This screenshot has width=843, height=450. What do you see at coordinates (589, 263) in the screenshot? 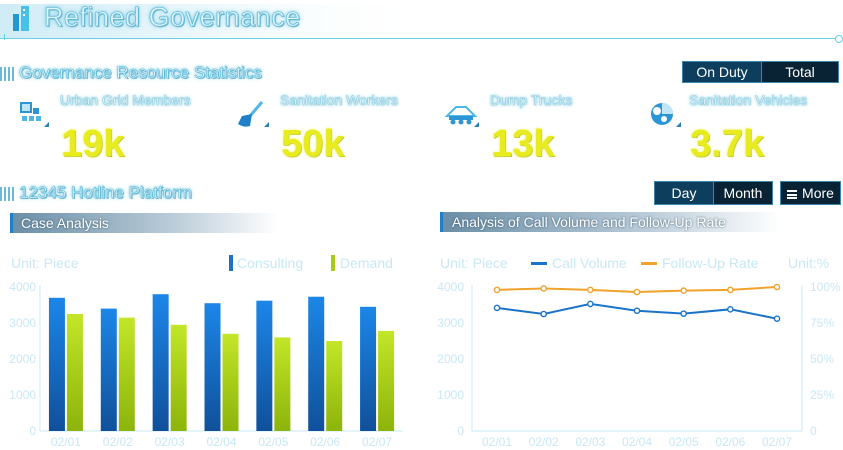
I see `legend-label-call-volume: Call Volume` at bounding box center [589, 263].